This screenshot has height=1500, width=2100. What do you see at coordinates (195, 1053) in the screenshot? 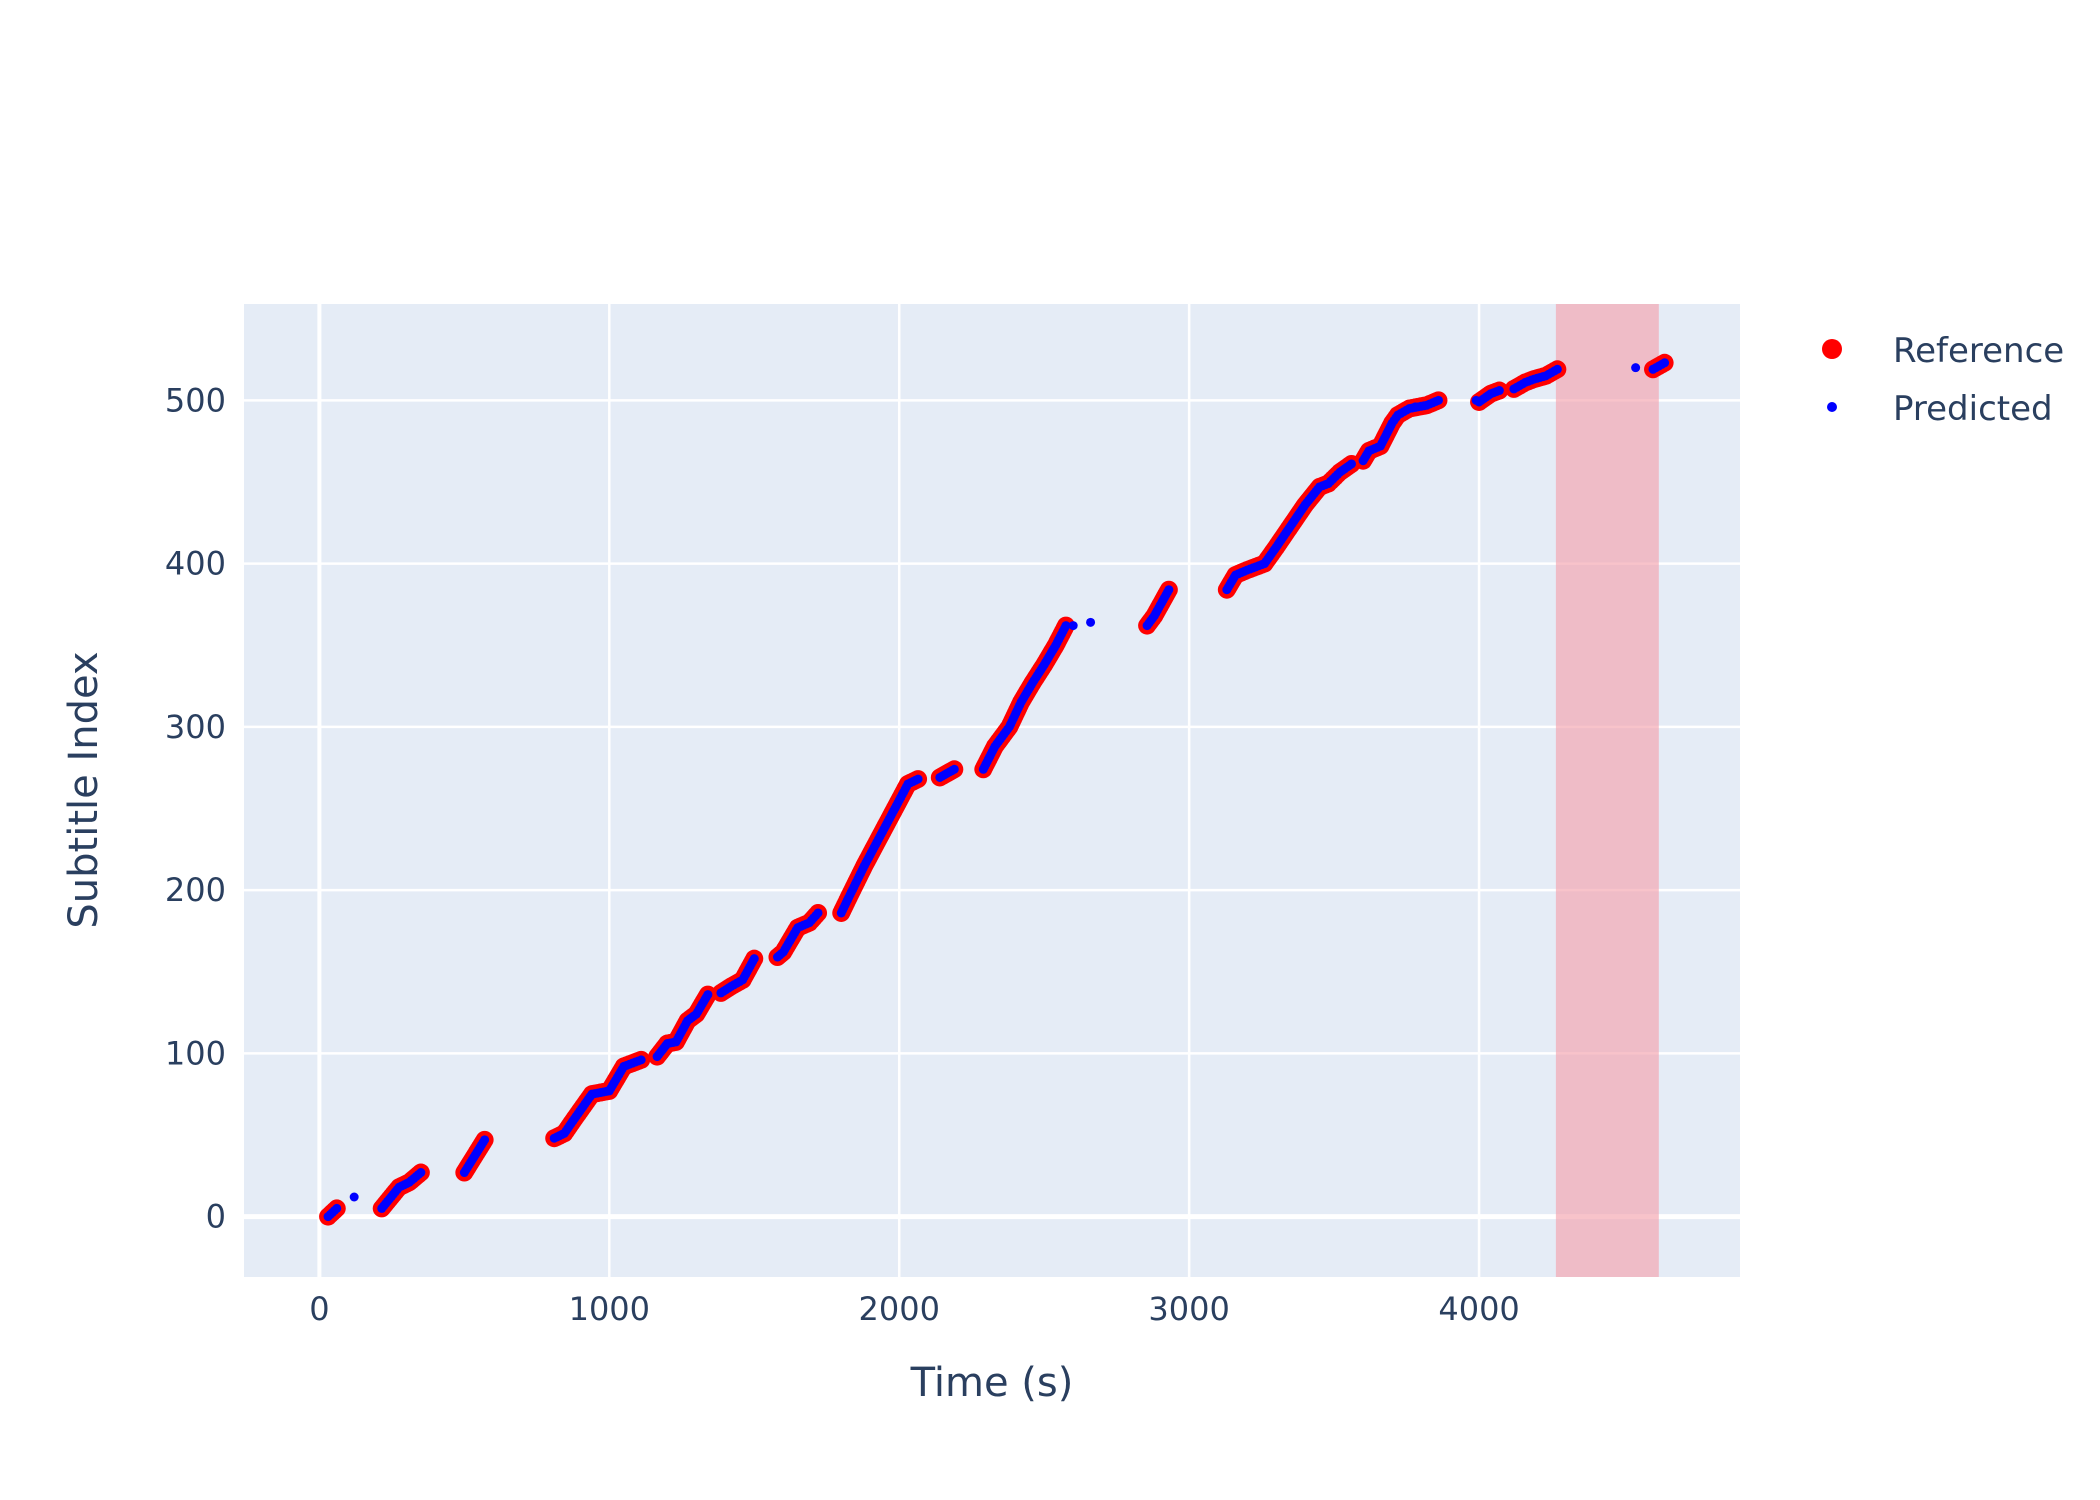
I see `y-tick-label: 100` at bounding box center [195, 1053].